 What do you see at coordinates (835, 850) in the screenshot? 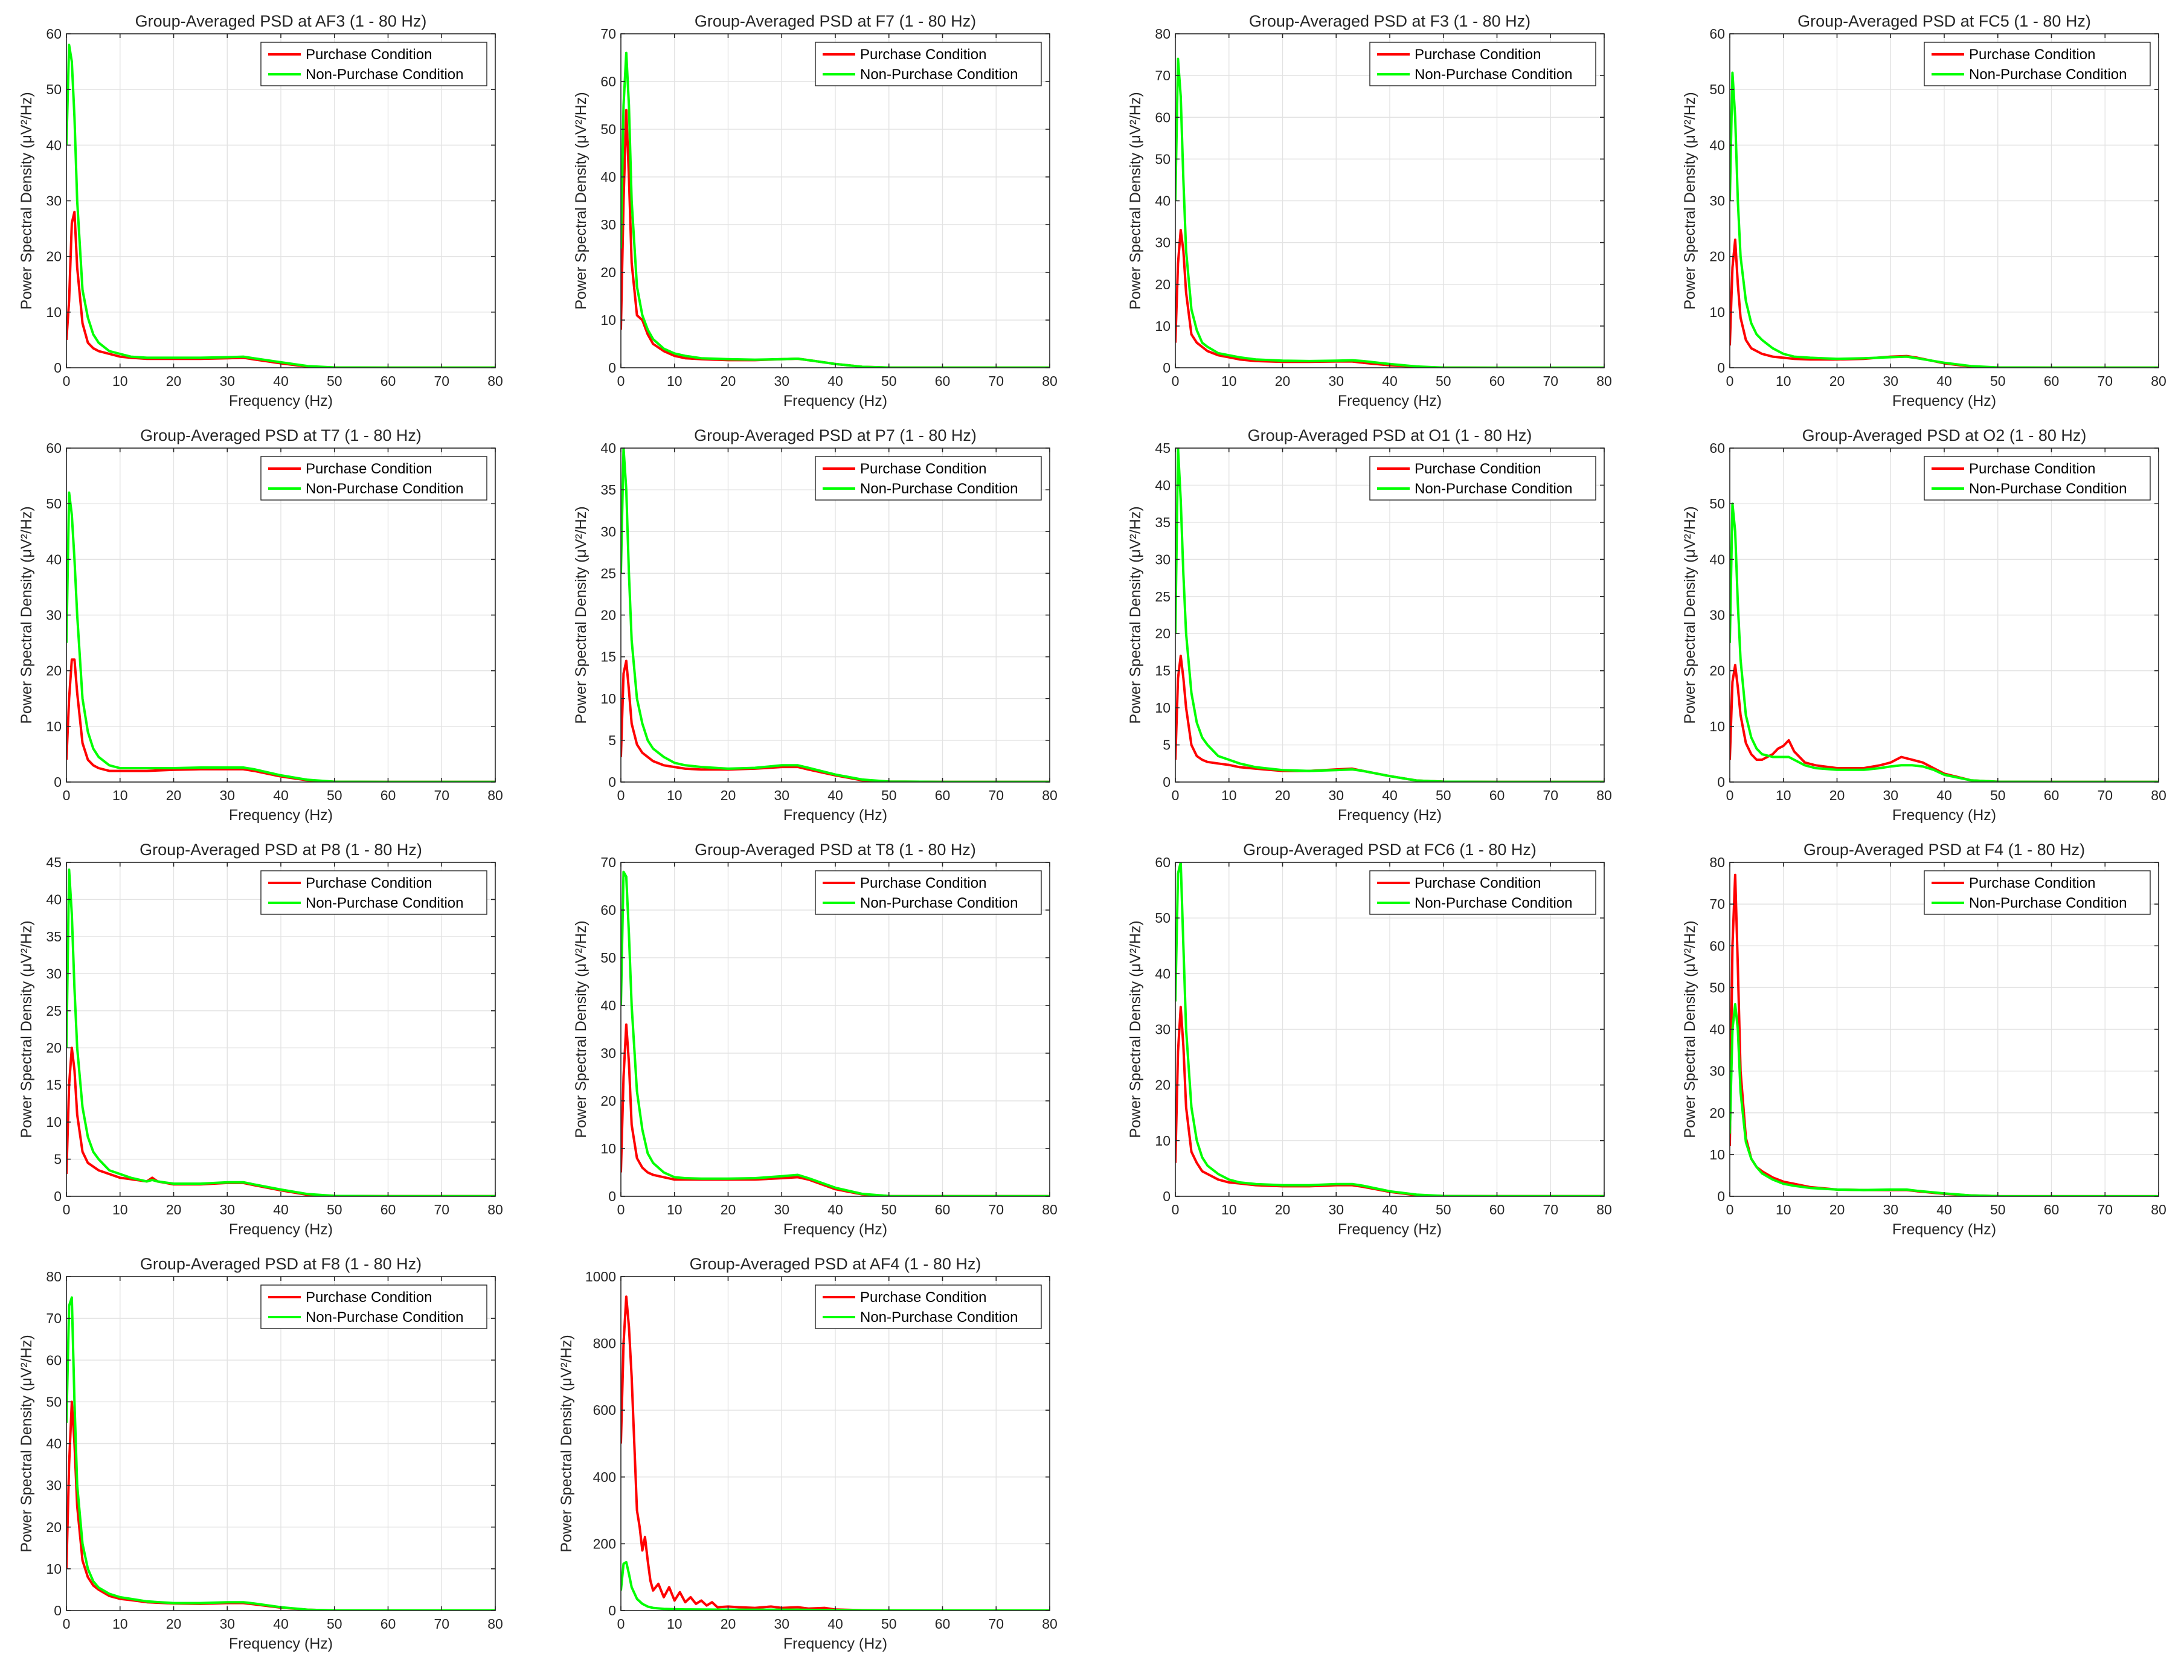
I see `plot-title: Group-Averaged PSD at T8 (1 - 80 Hz)` at bounding box center [835, 850].